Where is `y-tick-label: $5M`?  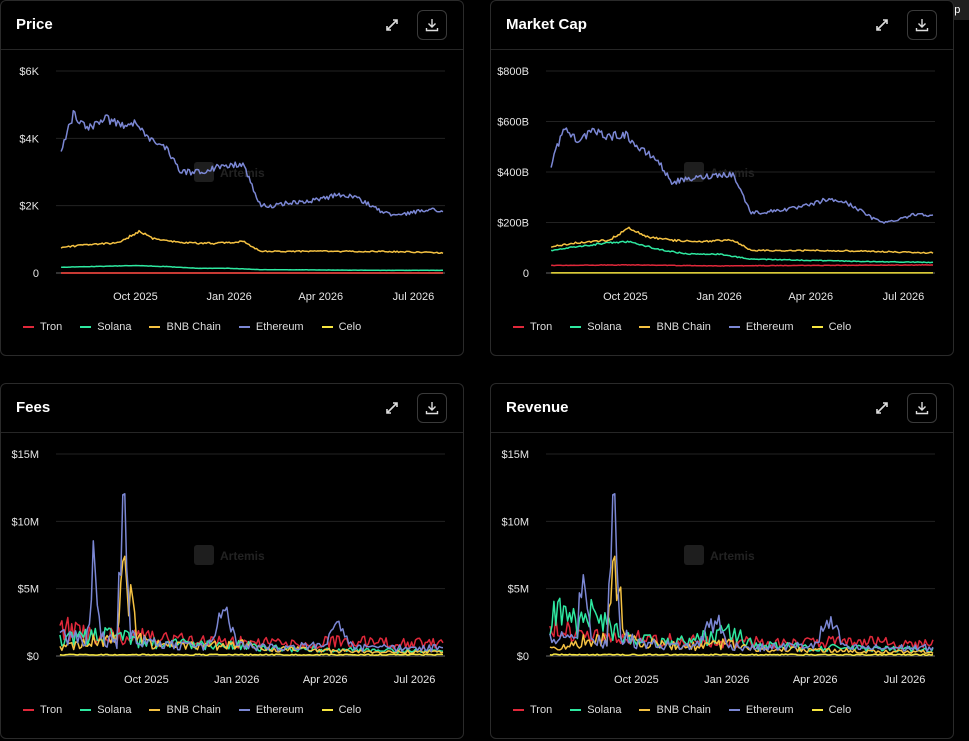
y-tick-label: $5M is located at coordinates (518, 590).